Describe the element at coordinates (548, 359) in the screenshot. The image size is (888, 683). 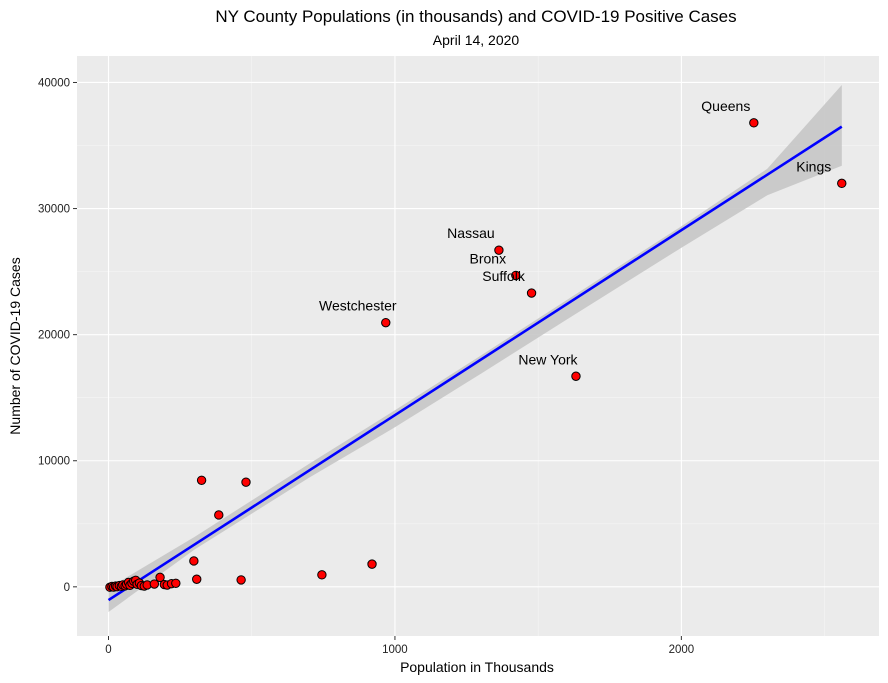
I see `point-label: New York` at that location.